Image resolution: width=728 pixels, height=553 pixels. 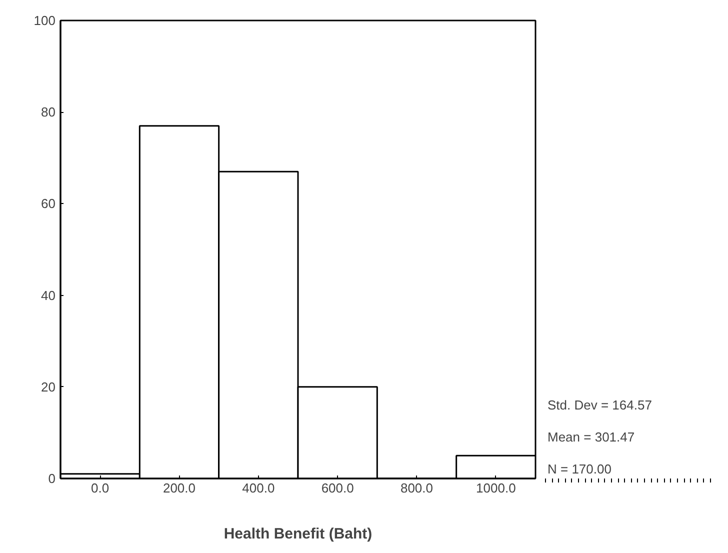 I want to click on x-tick-label: 1000.0, so click(x=496, y=488).